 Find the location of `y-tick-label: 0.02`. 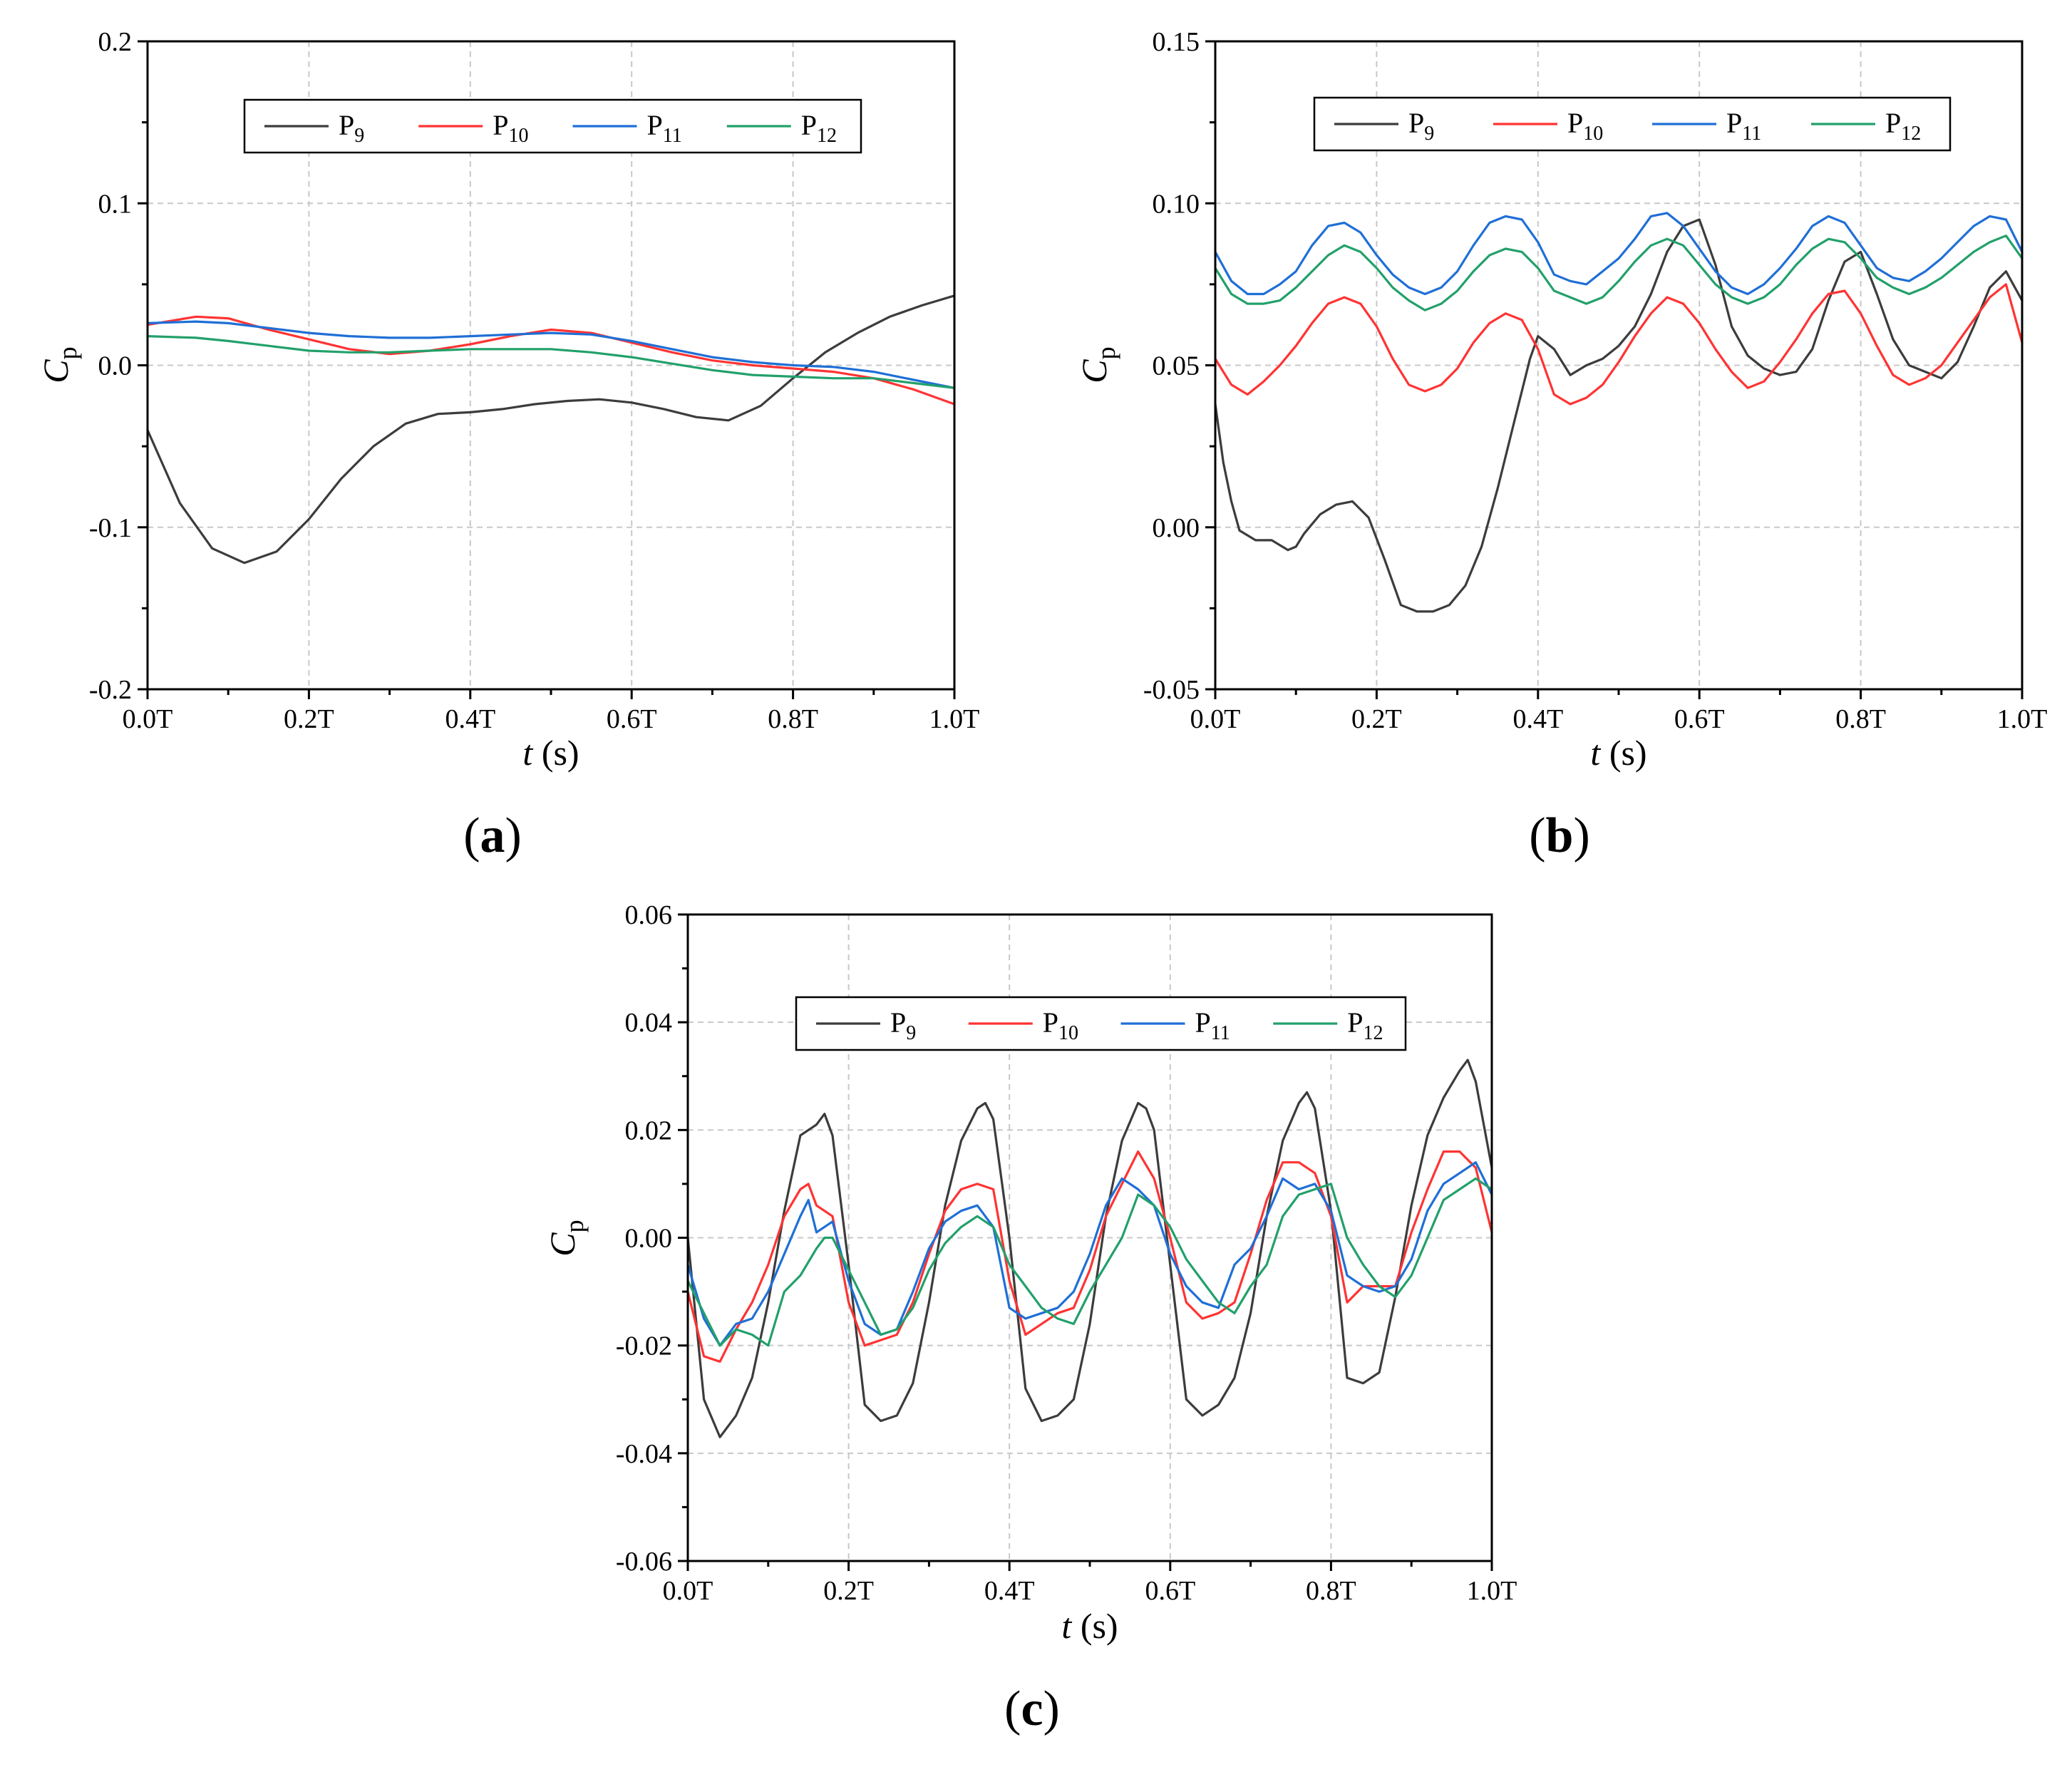

y-tick-label: 0.02 is located at coordinates (649, 1130).